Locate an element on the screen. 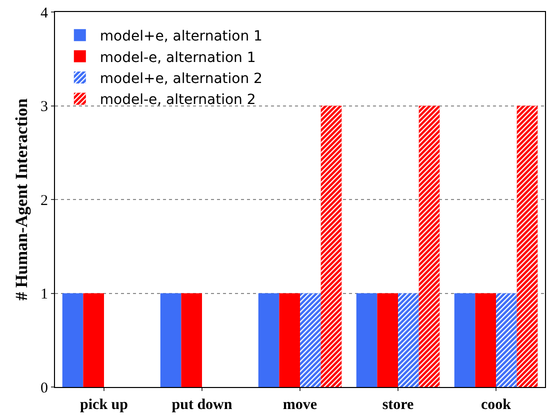 The image size is (555, 415). y-tick-label: 2 is located at coordinates (44, 200).